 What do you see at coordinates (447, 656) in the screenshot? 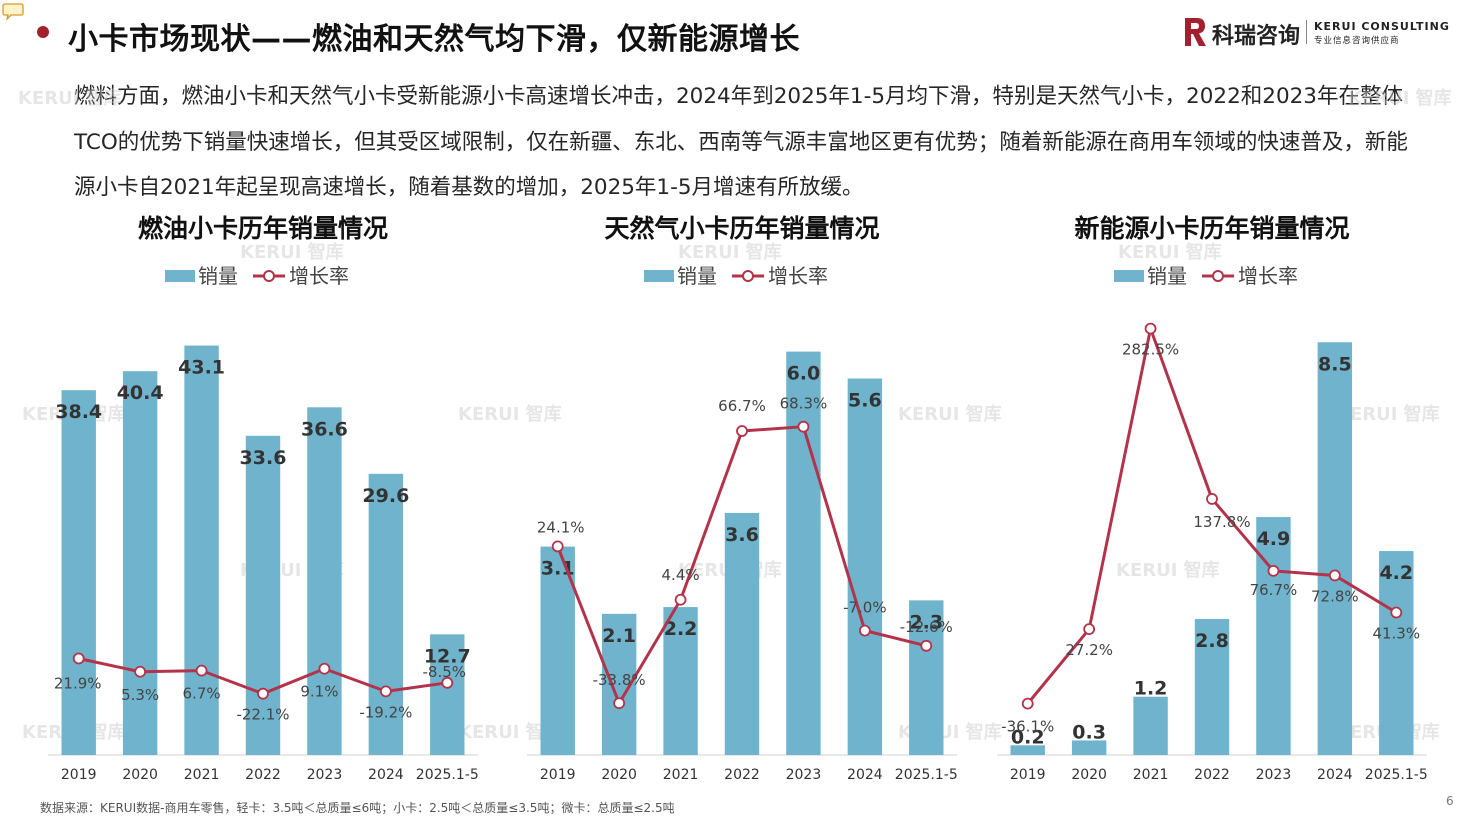
I see `bar-value-label: 12.7` at bounding box center [447, 656].